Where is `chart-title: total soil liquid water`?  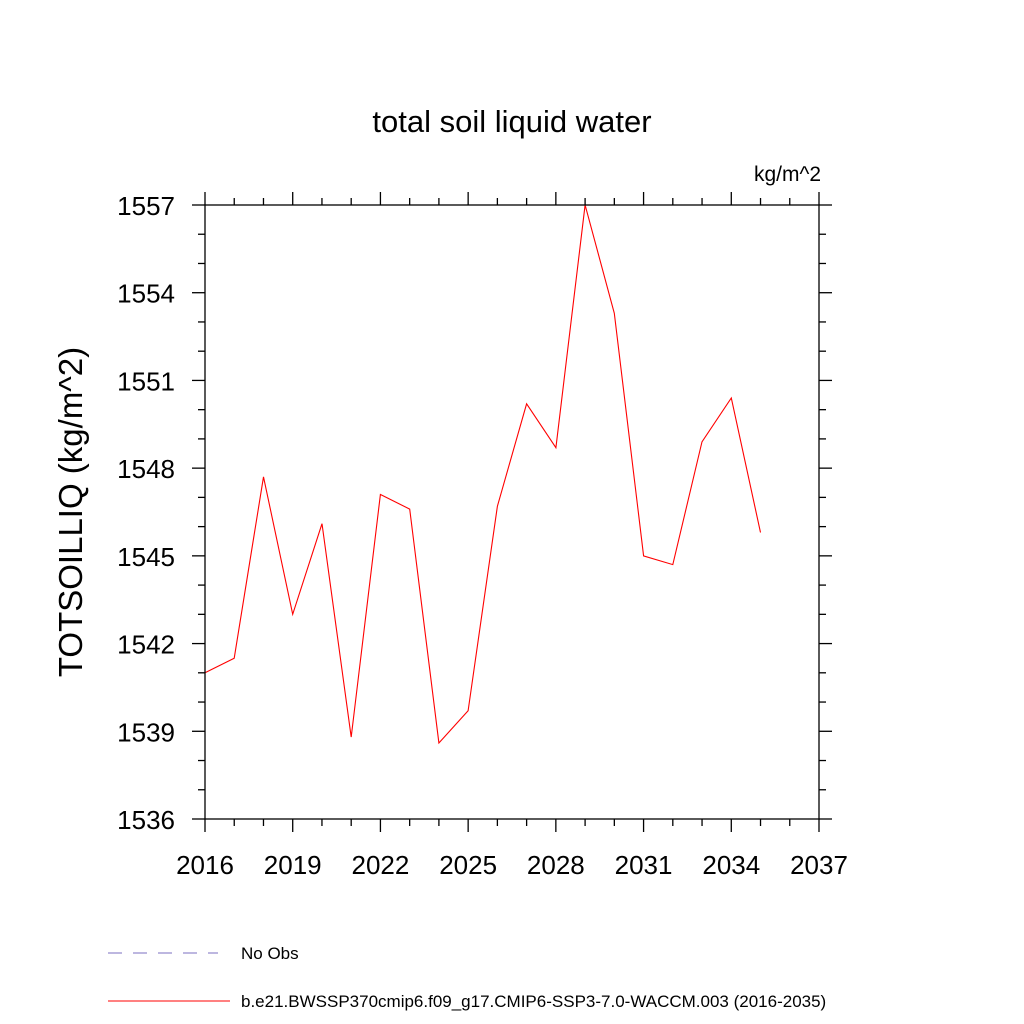 chart-title: total soil liquid water is located at coordinates (511, 121).